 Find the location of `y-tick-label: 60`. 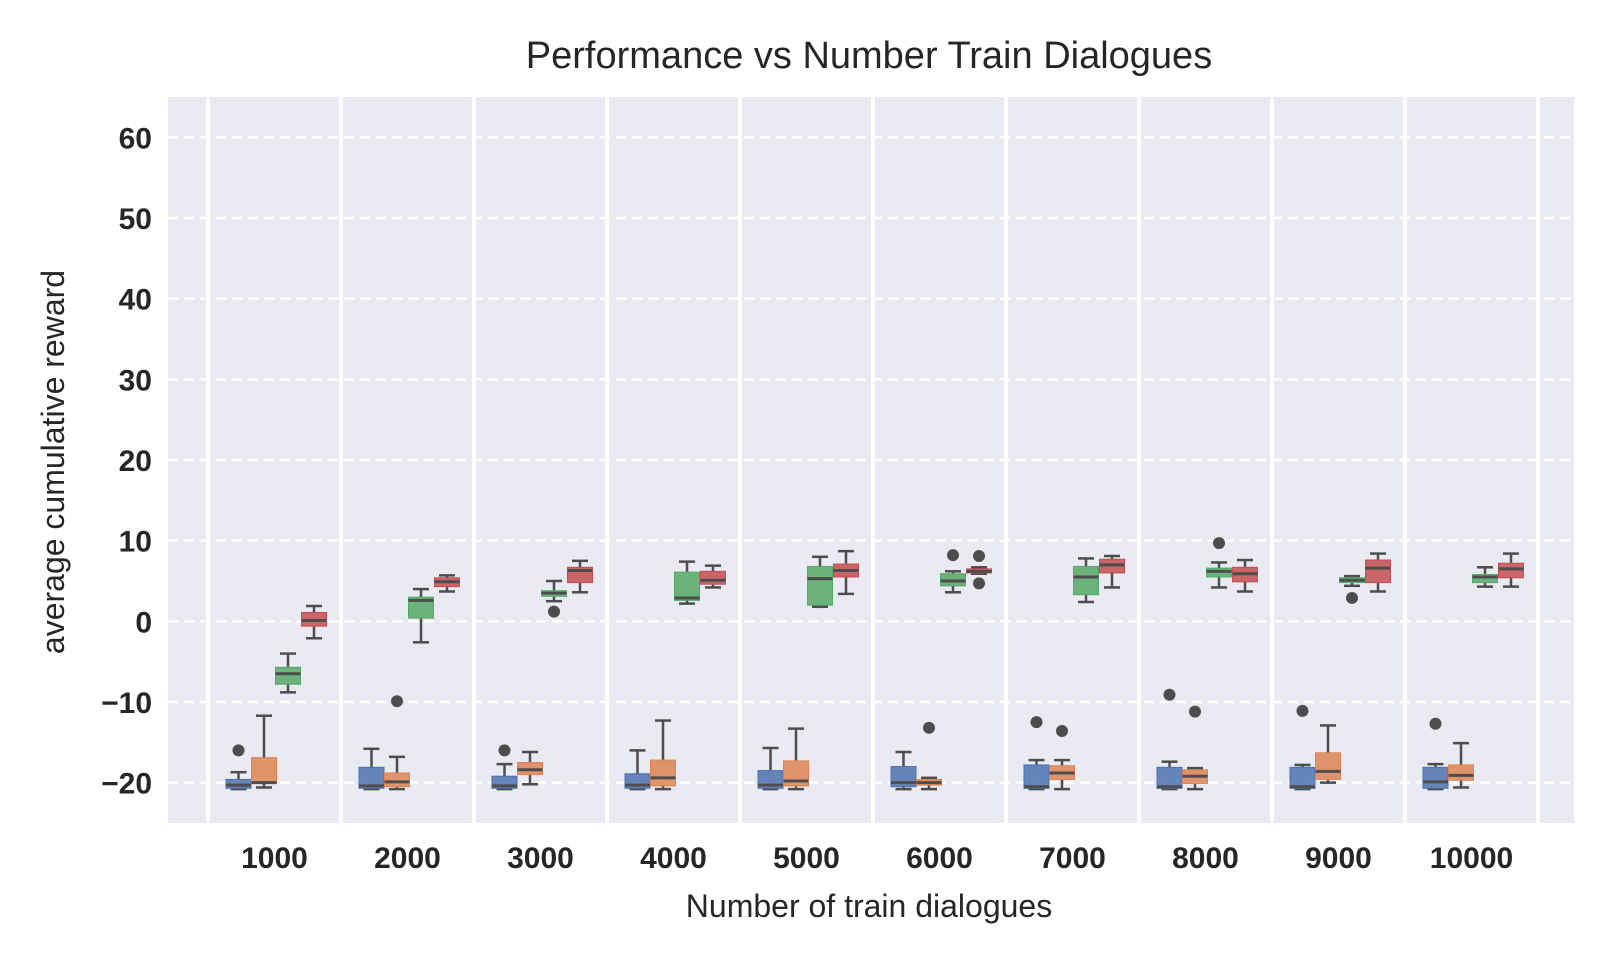

y-tick-label: 60 is located at coordinates (135, 138).